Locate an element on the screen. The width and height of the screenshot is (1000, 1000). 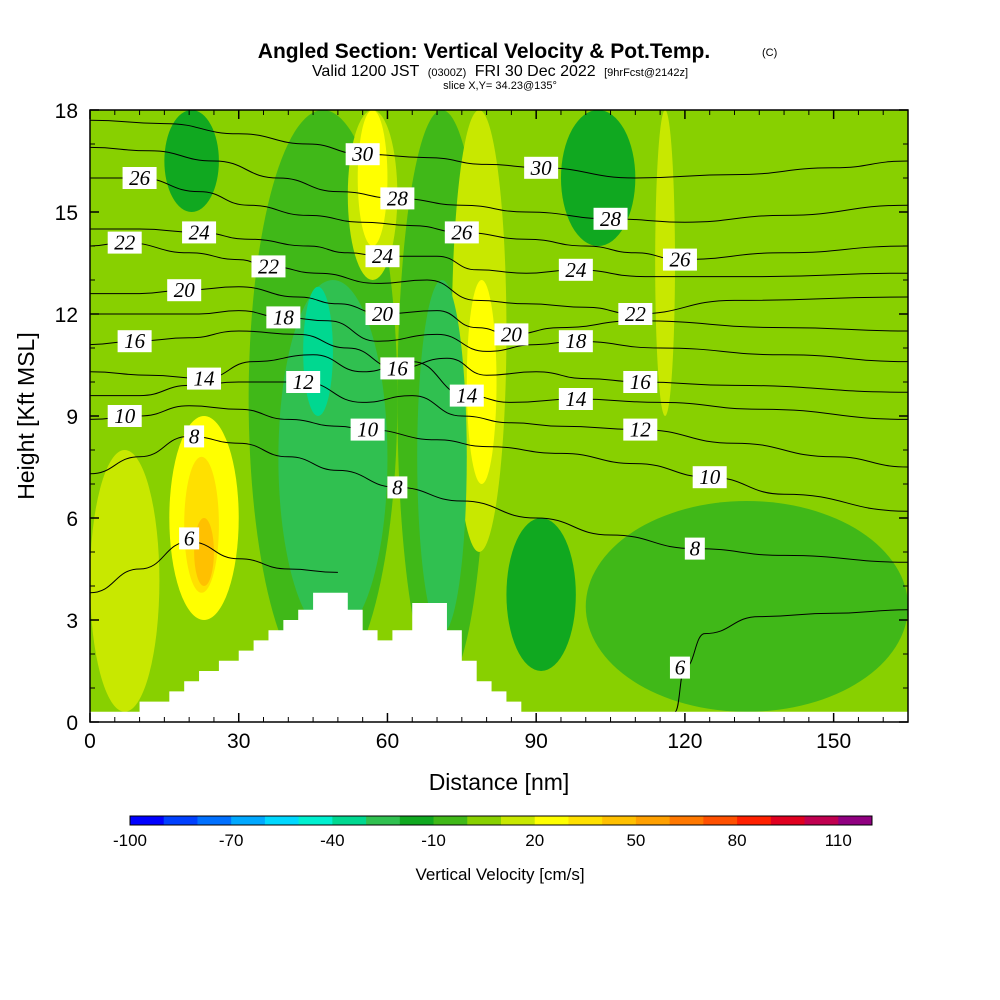
y-tick-label: 3 is located at coordinates (72, 621).